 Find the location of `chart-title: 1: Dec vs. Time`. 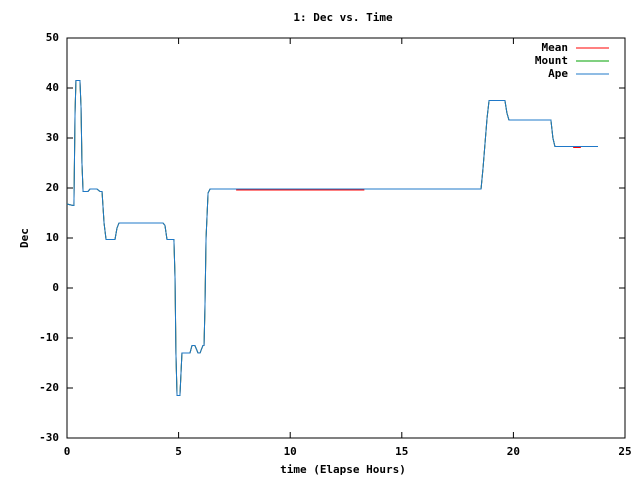

chart-title: 1: Dec vs. Time is located at coordinates (343, 17).